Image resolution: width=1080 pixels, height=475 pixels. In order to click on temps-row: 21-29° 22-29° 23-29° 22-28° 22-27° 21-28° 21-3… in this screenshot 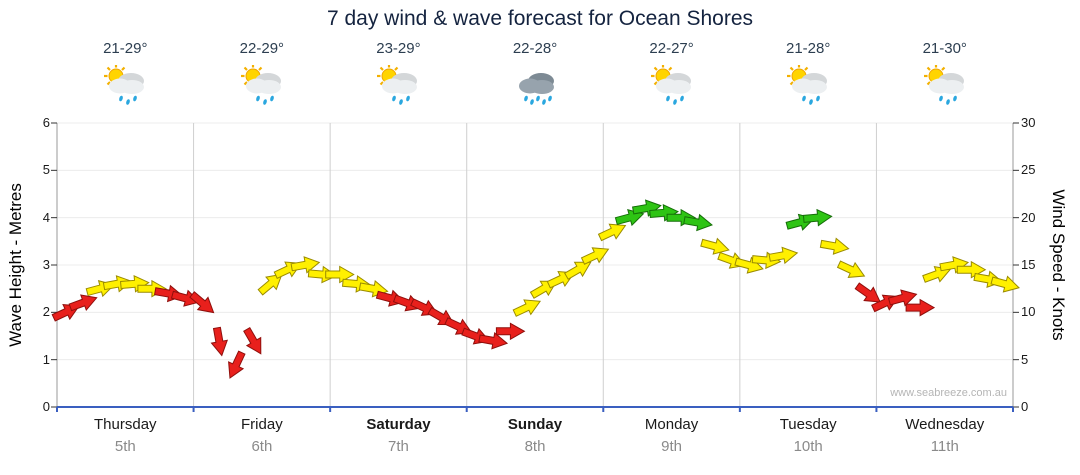, I will do `click(535, 48)`.